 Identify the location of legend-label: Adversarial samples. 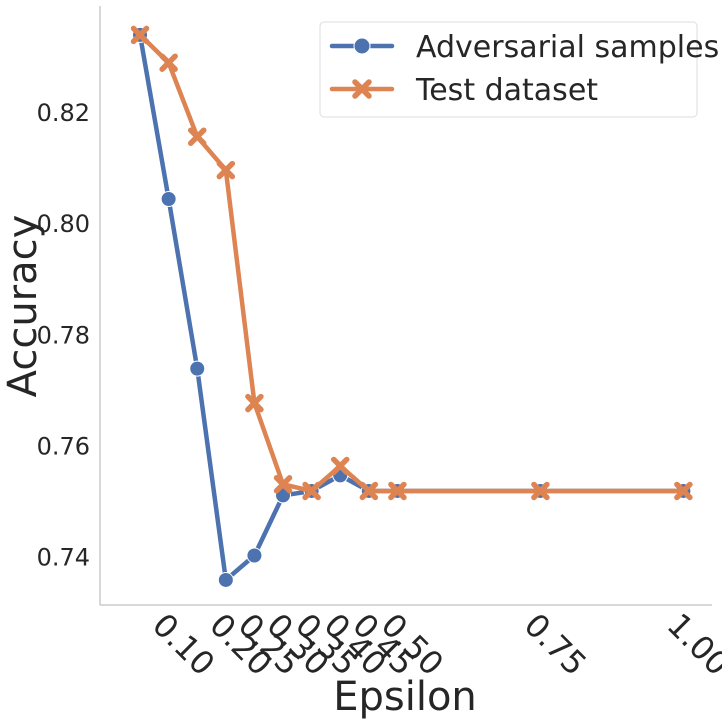
(567, 47).